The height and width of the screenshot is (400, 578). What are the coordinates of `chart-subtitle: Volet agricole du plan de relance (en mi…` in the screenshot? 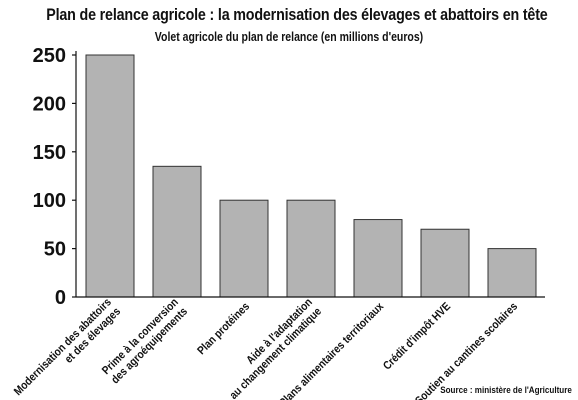 It's located at (289, 37).